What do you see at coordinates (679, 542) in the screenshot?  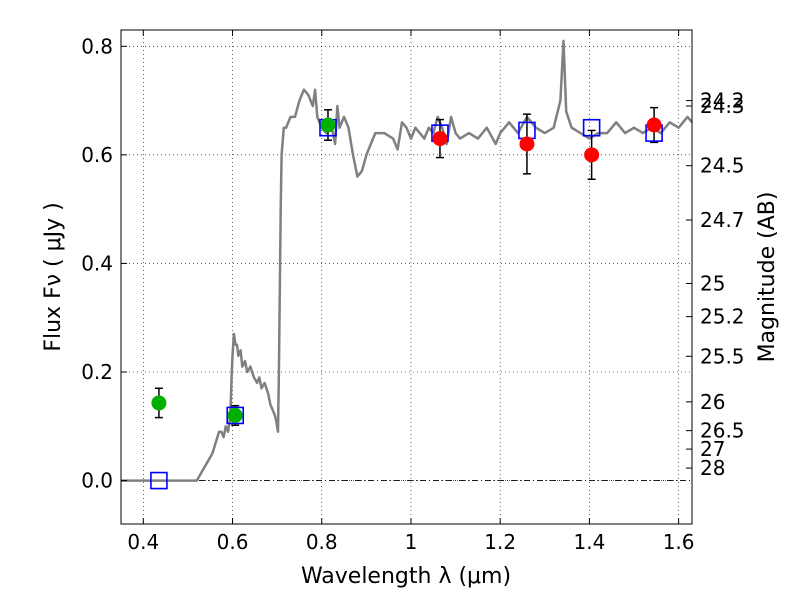 I see `x-tick-label: 1.6` at bounding box center [679, 542].